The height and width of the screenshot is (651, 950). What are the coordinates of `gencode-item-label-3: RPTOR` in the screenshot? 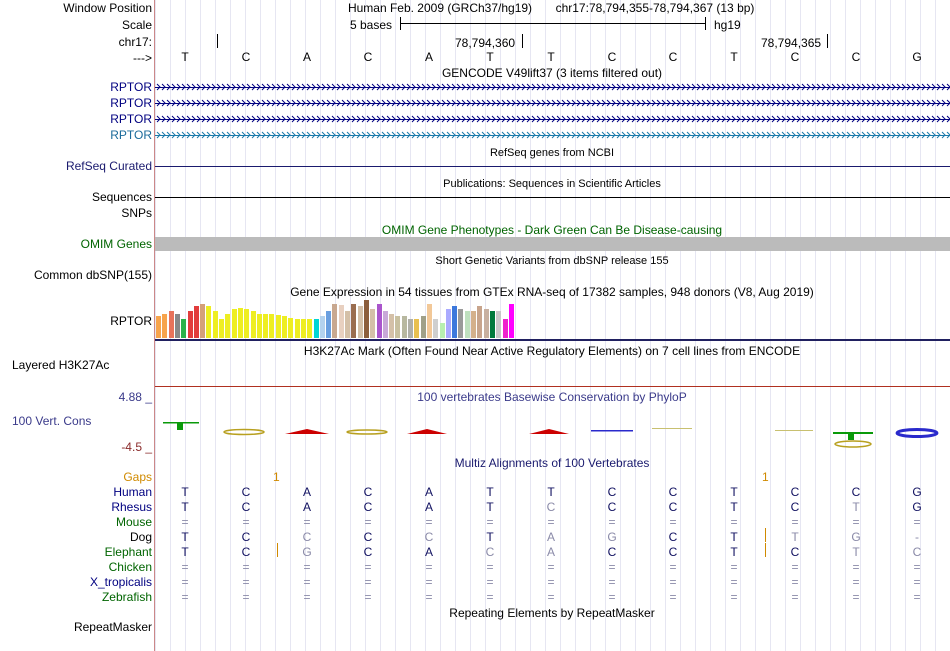 It's located at (131, 119).